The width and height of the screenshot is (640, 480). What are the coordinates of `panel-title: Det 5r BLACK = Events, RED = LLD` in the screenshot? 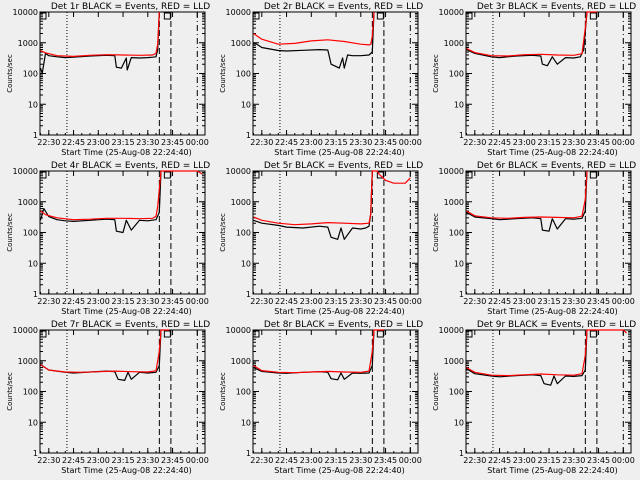 It's located at (343, 166).